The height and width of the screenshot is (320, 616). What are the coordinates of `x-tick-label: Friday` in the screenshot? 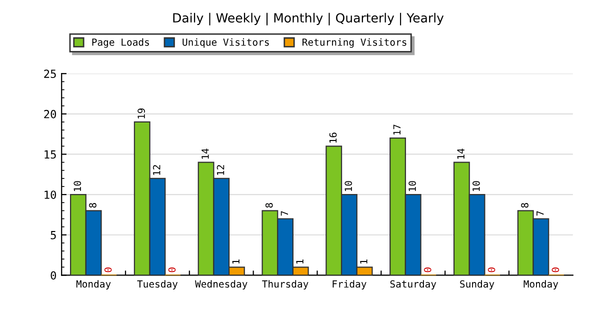 It's located at (349, 285).